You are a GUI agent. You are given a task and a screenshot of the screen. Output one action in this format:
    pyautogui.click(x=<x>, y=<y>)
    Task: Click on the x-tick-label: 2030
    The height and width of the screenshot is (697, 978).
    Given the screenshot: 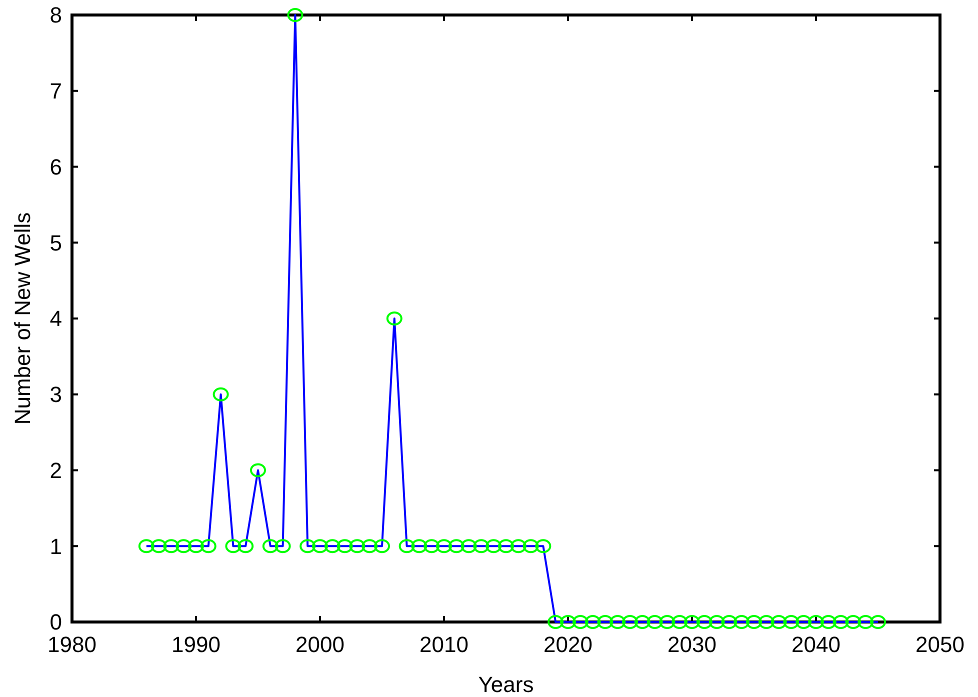 What is the action you would take?
    pyautogui.click(x=692, y=644)
    